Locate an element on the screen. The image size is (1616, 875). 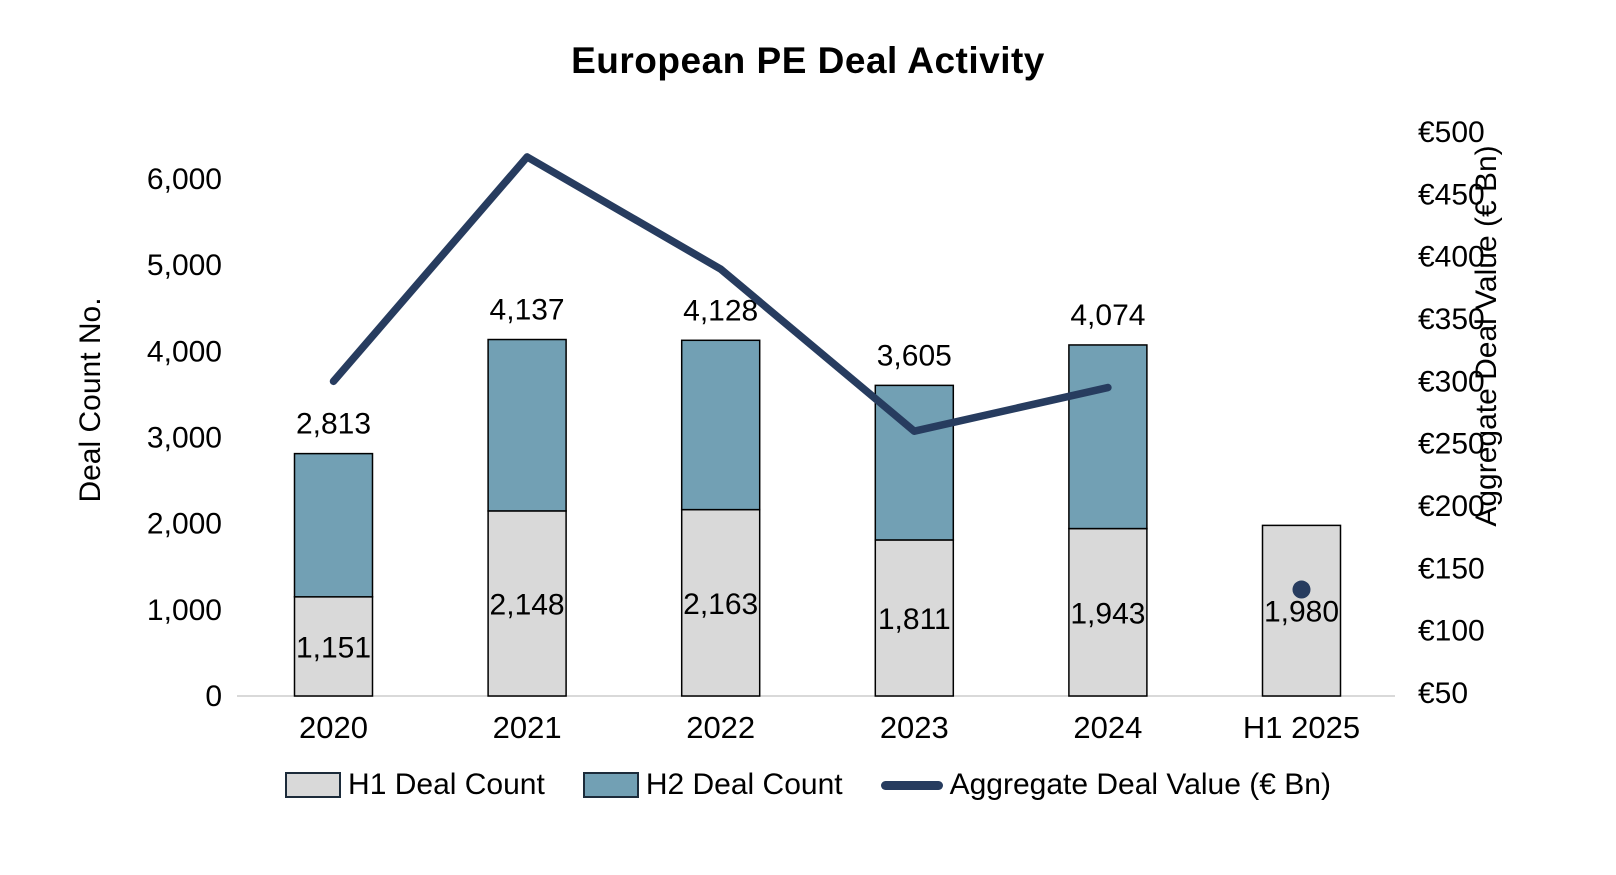
bar-h1-H1 2025 is located at coordinates (1301, 610).